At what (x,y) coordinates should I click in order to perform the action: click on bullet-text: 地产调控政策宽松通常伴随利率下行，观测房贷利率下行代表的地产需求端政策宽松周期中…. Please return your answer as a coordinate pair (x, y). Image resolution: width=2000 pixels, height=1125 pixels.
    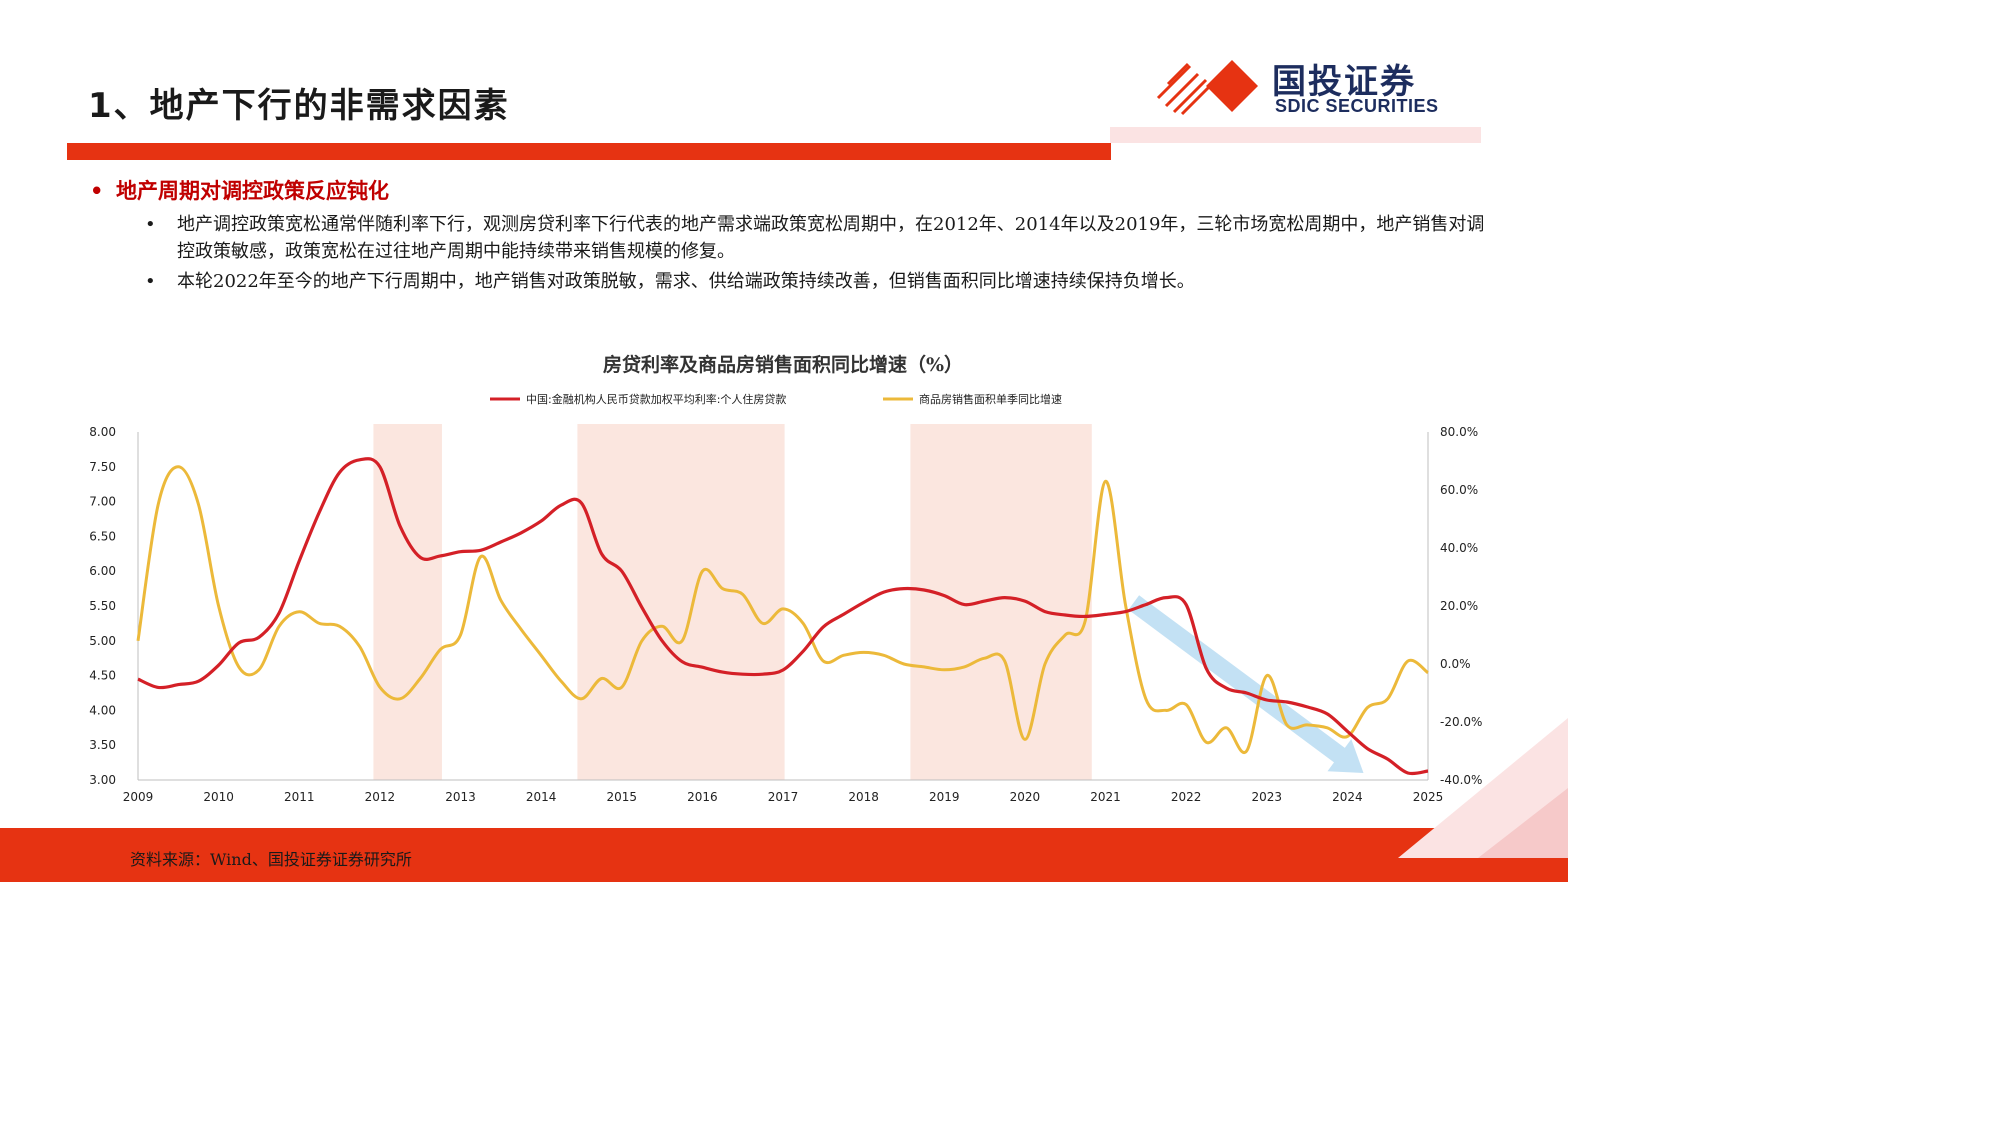
    Looking at the image, I should click on (831, 238).